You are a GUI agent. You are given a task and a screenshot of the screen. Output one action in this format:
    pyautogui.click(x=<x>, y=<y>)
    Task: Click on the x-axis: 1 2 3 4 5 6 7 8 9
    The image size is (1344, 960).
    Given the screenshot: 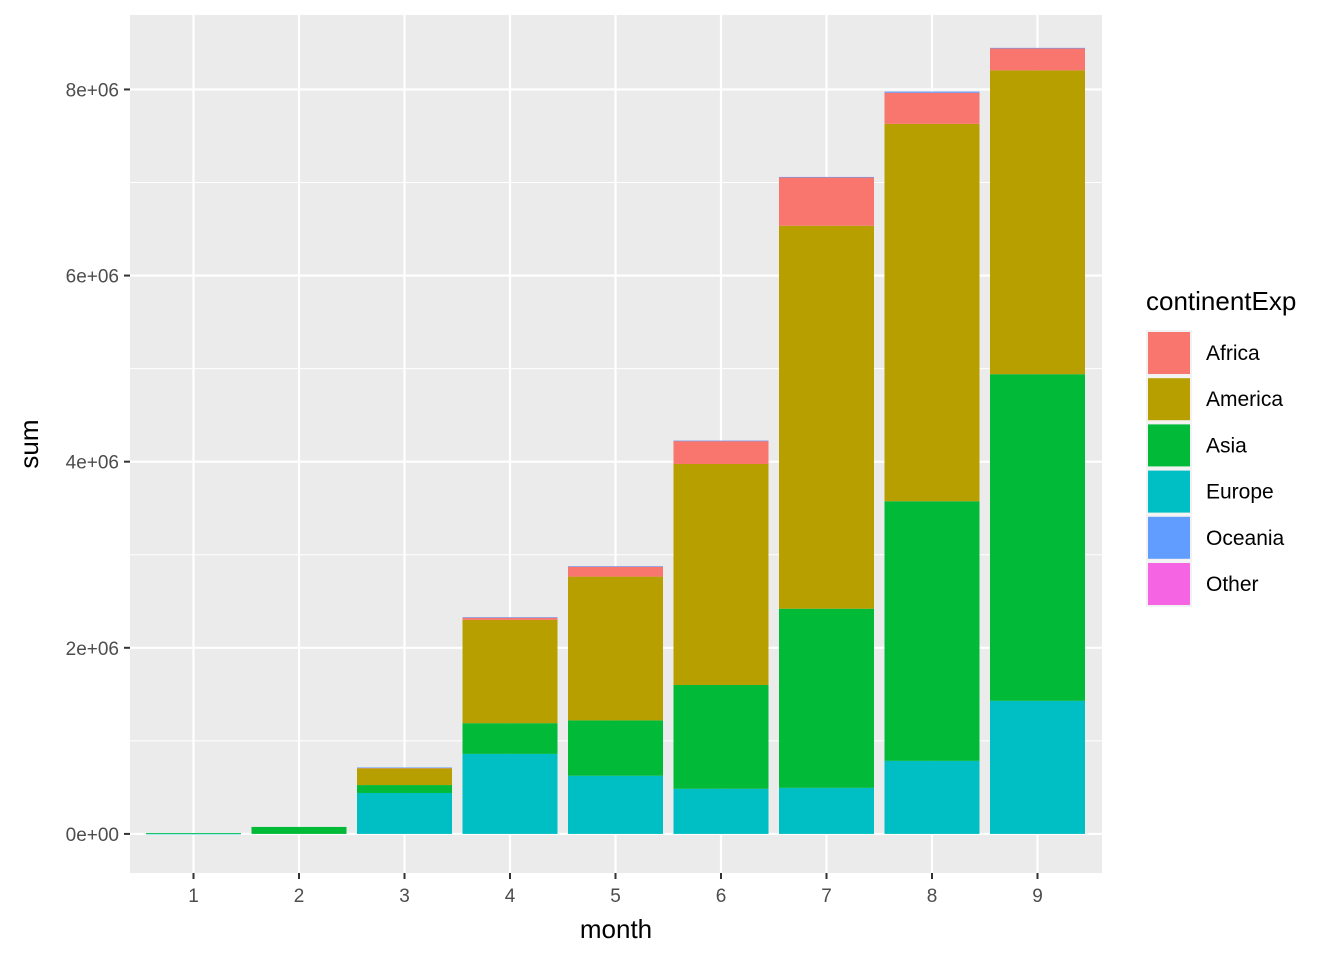 What is the action you would take?
    pyautogui.click(x=615, y=890)
    